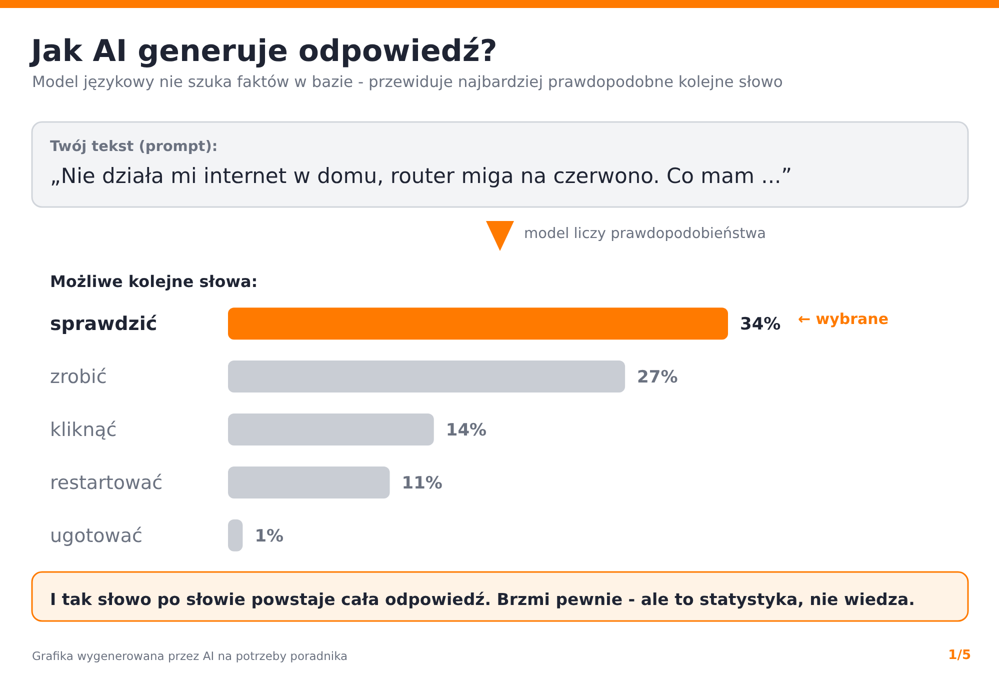 This screenshot has width=999, height=678. Describe the element at coordinates (154, 281) in the screenshot. I see `text: Możliwe kolejne słowa:` at that location.